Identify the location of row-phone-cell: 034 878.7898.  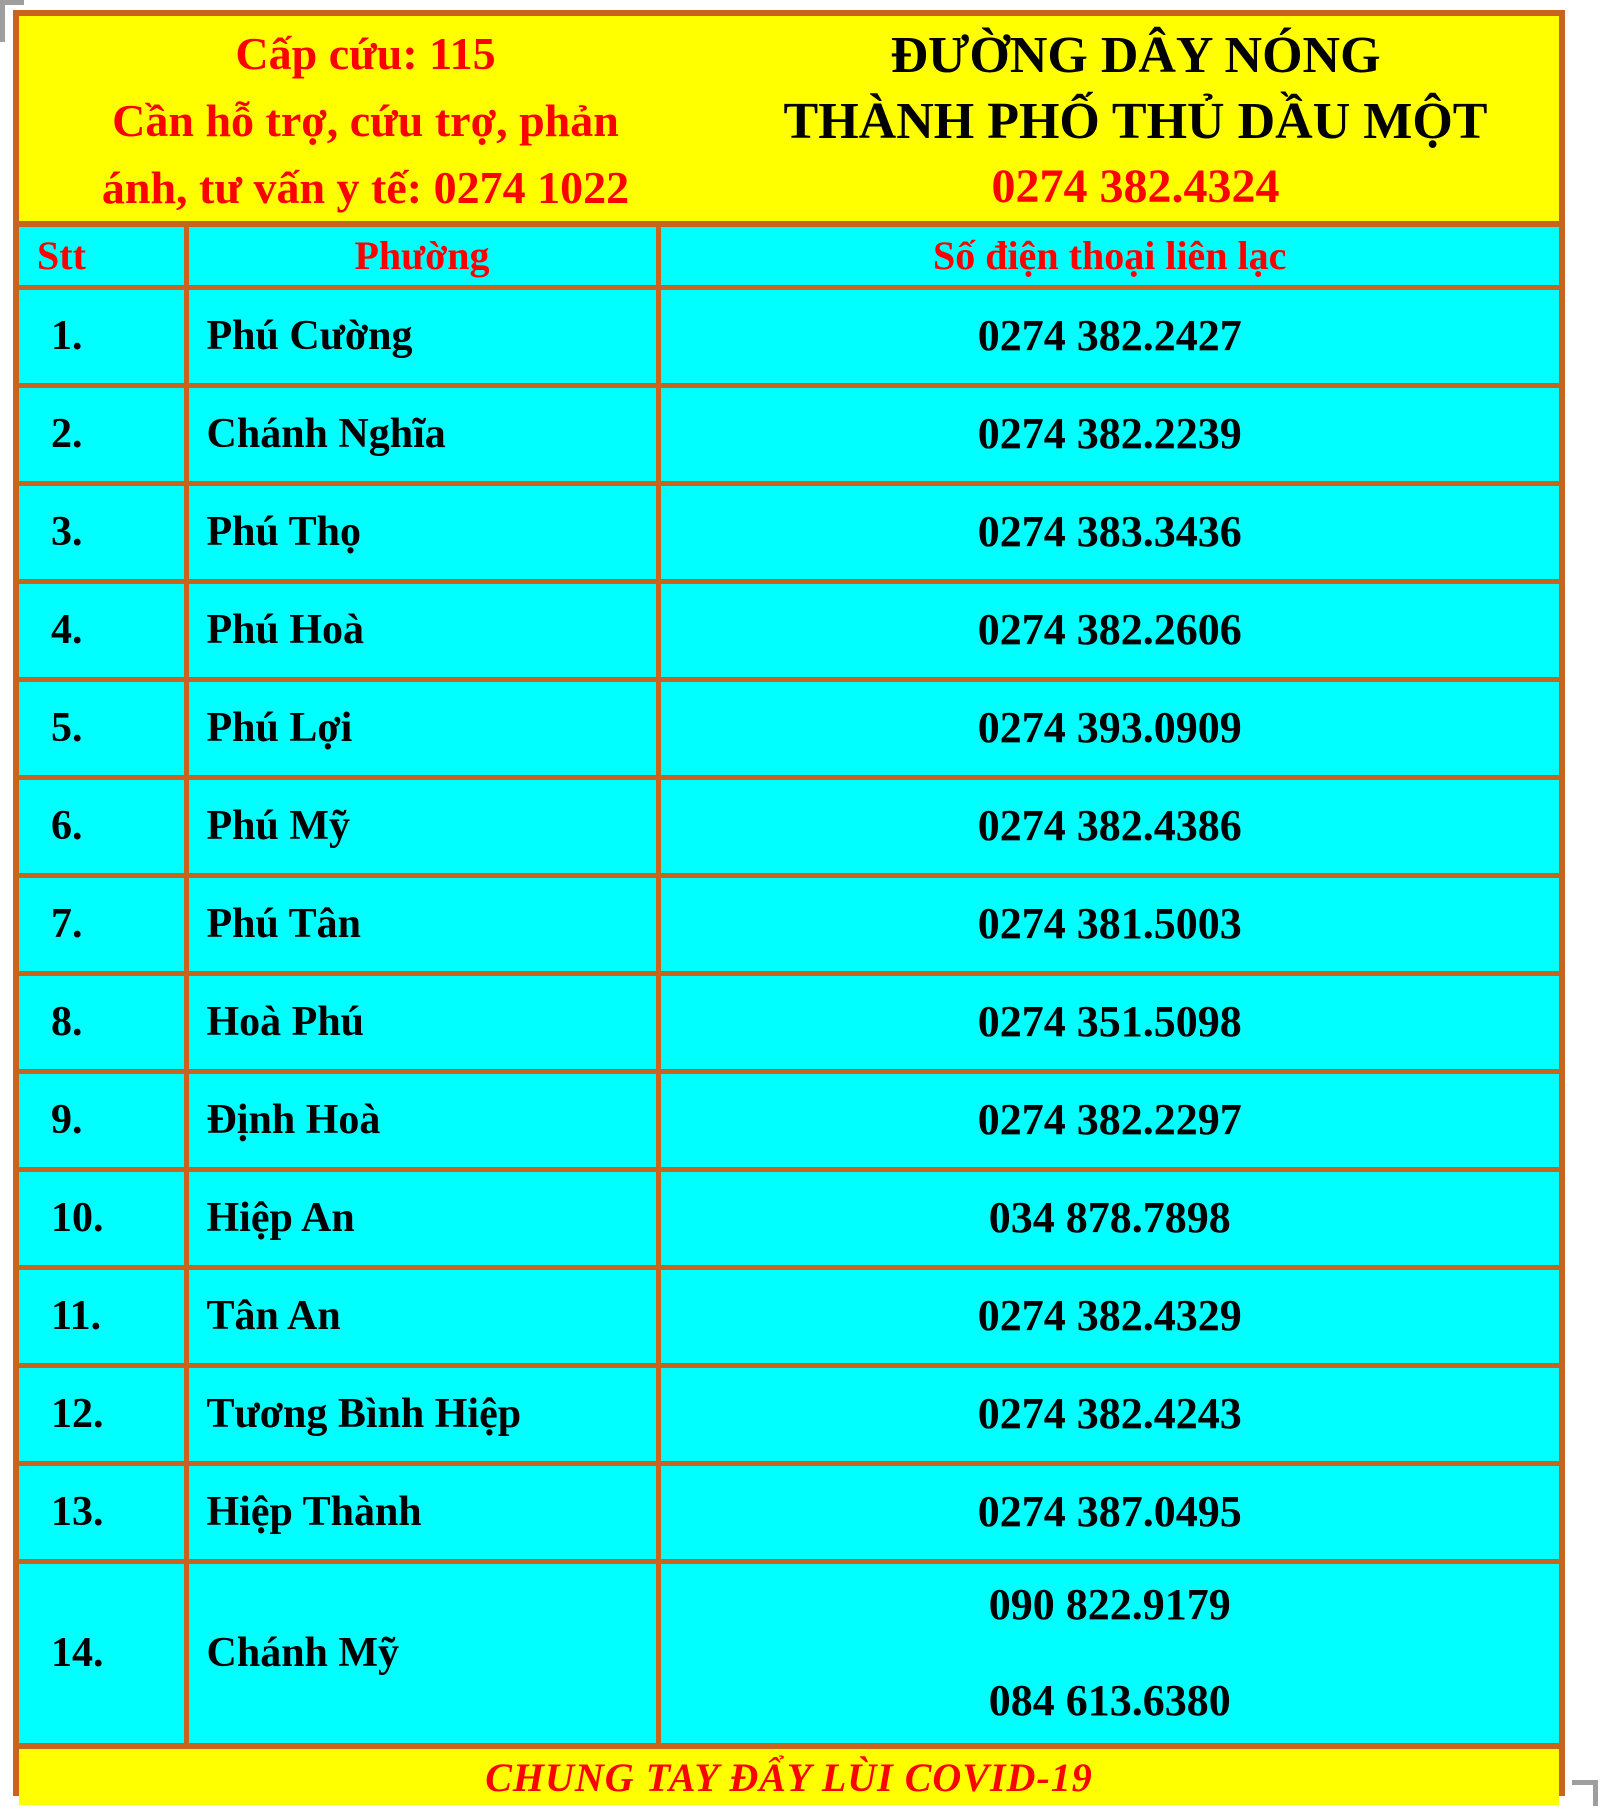
(1107, 1218).